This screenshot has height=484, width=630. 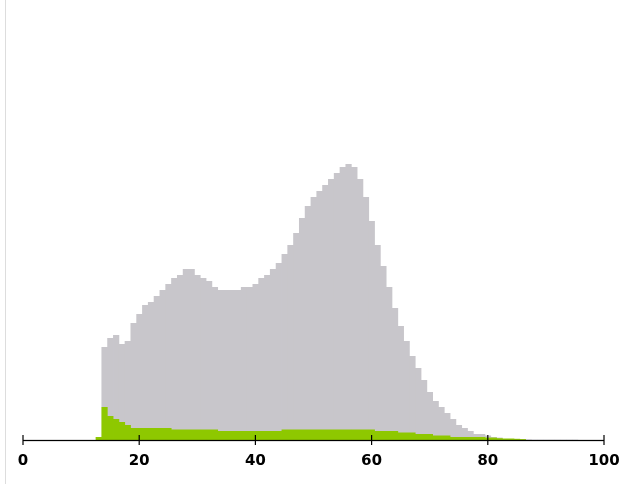 I want to click on x-tick-label-0: 0, so click(x=23, y=460).